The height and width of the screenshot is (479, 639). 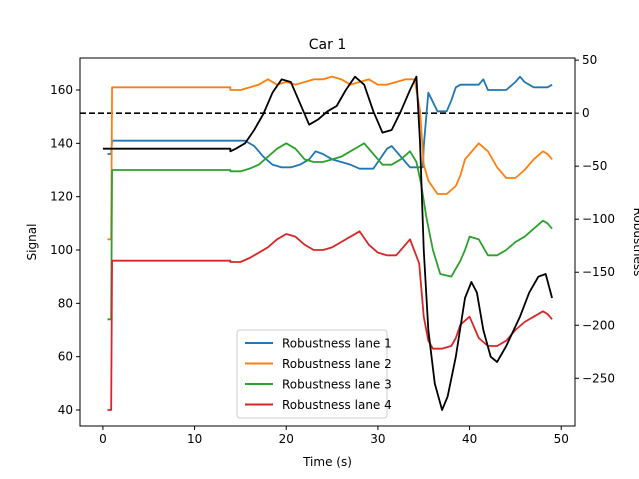 I want to click on y-tick-label-left: 60, so click(x=65, y=357).